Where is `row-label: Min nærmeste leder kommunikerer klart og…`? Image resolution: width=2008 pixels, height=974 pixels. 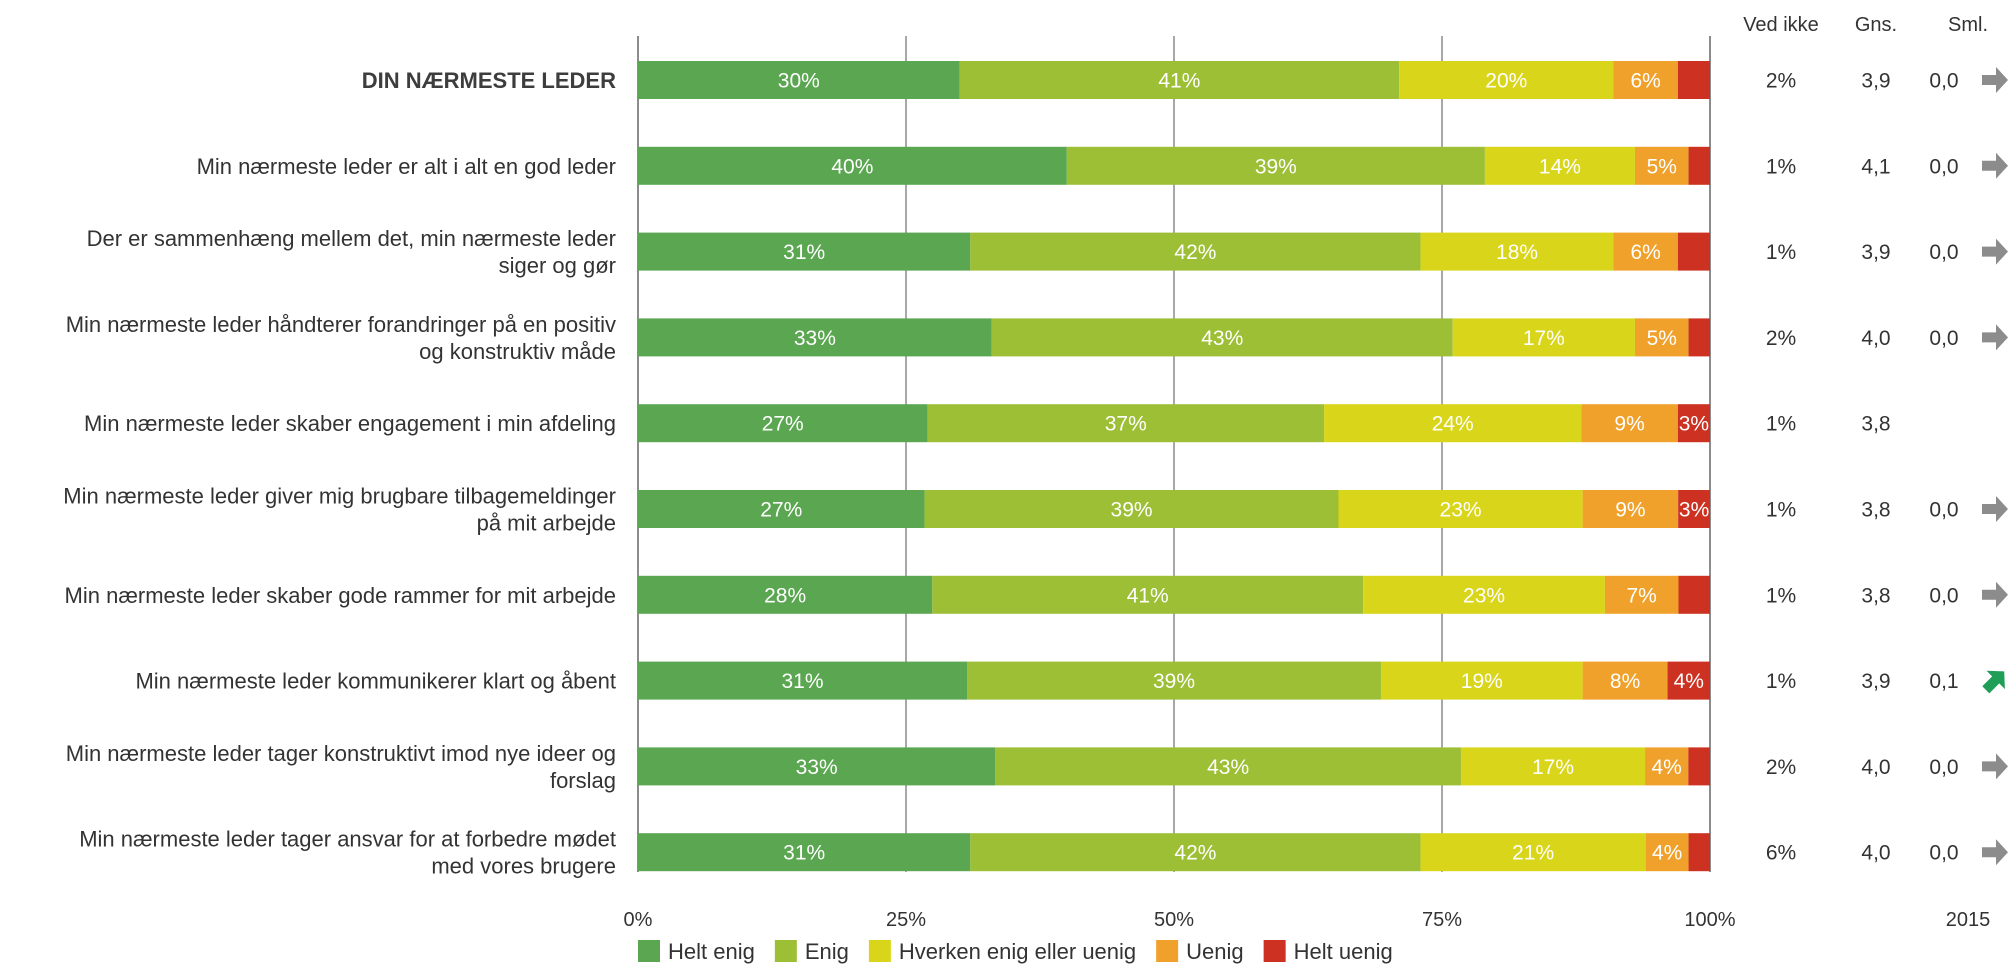 row-label: Min nærmeste leder kommunikerer klart og… is located at coordinates (375, 681).